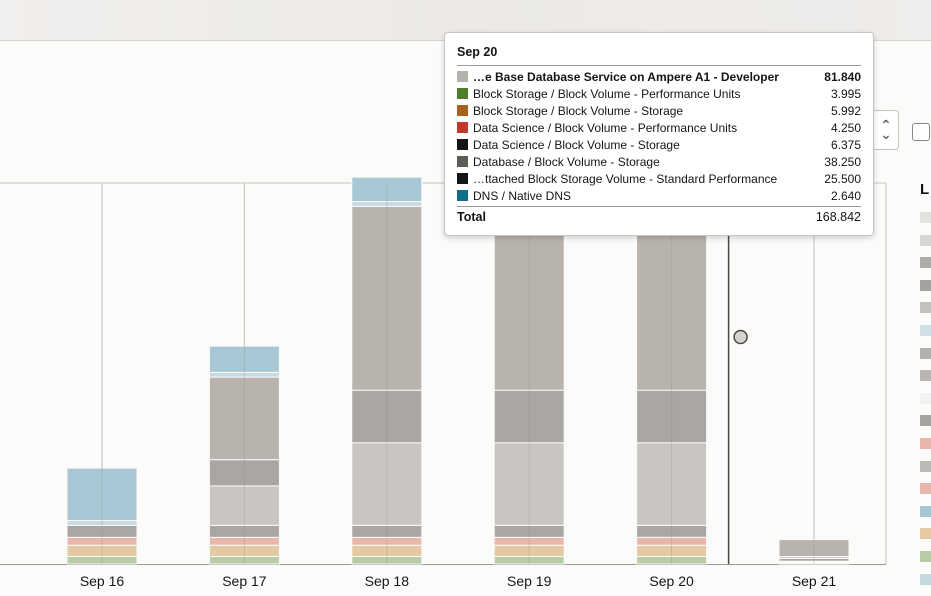  I want to click on tooltip-row: Database / Block Volume - Storage 38.250, so click(659, 161).